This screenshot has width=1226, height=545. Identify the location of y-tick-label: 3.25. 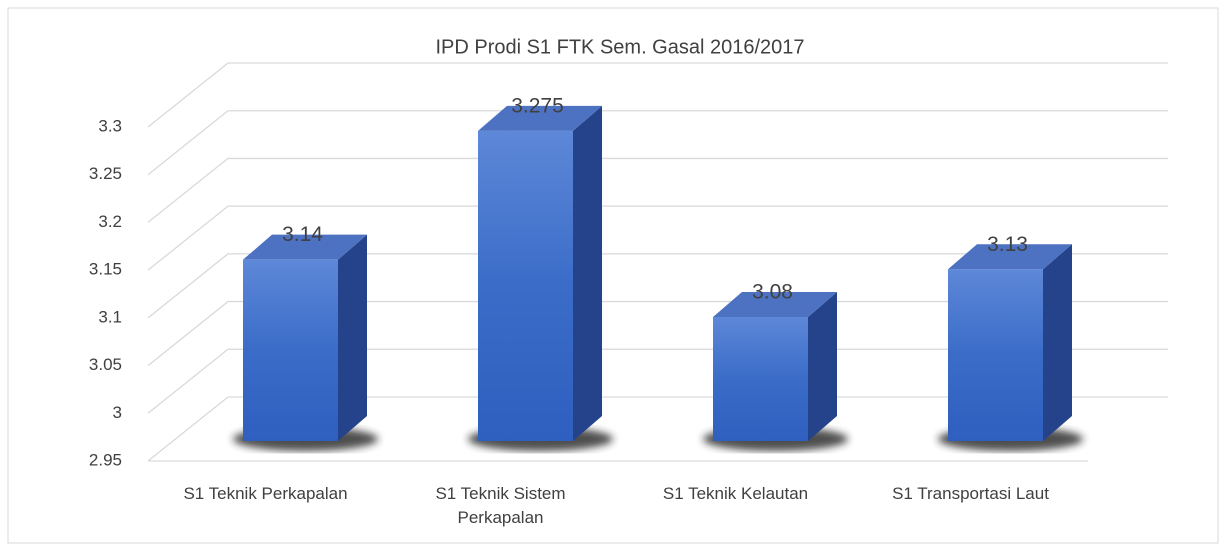
(105, 173).